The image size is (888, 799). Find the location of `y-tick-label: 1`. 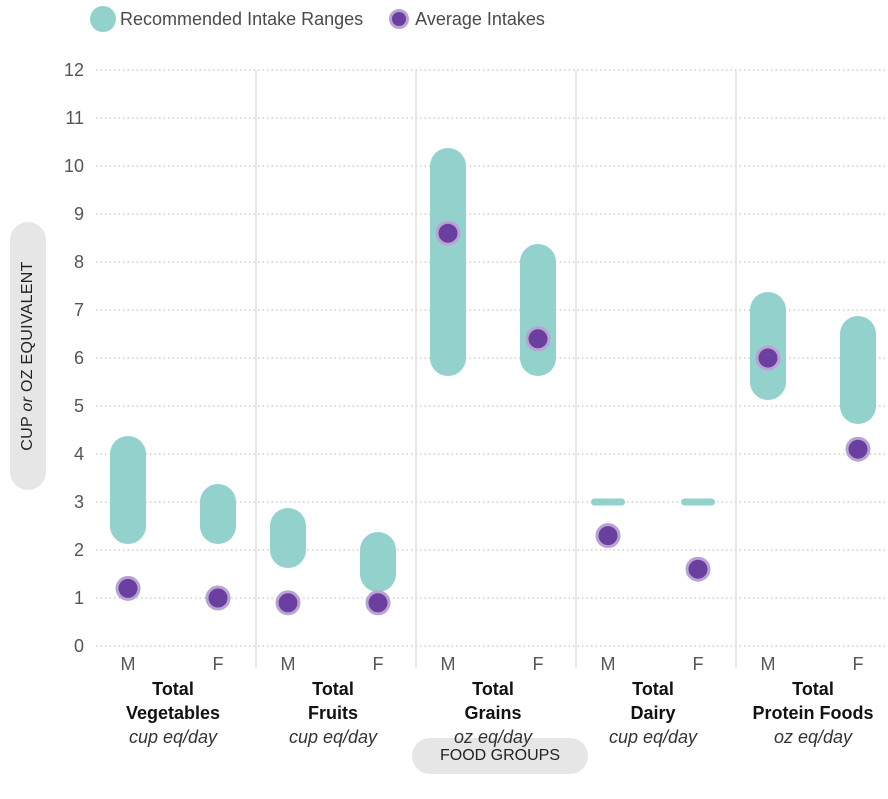

y-tick-label: 1 is located at coordinates (79, 598).